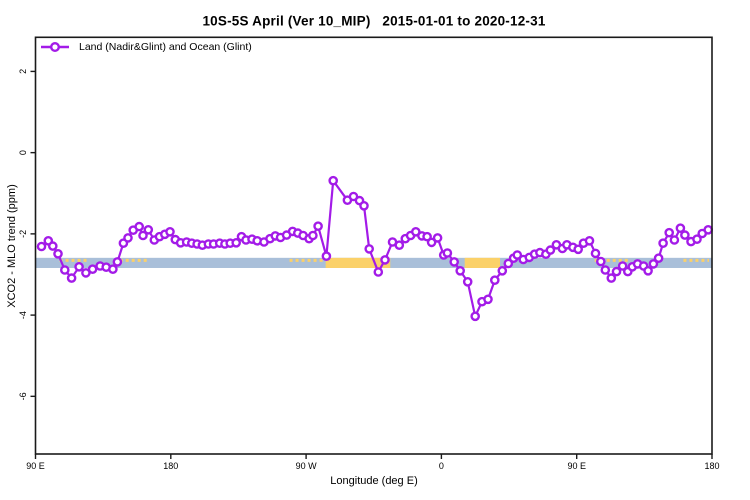 Image resolution: width=750 pixels, height=500 pixels. What do you see at coordinates (23, 71) in the screenshot?
I see `y-axis-tick-label: 2` at bounding box center [23, 71].